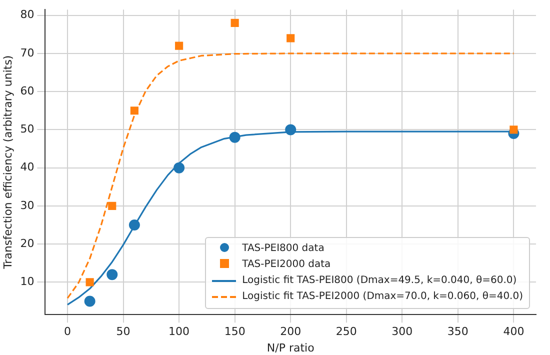  Describe the element at coordinates (457, 331) in the screenshot. I see `x-tick-label: 350` at that location.